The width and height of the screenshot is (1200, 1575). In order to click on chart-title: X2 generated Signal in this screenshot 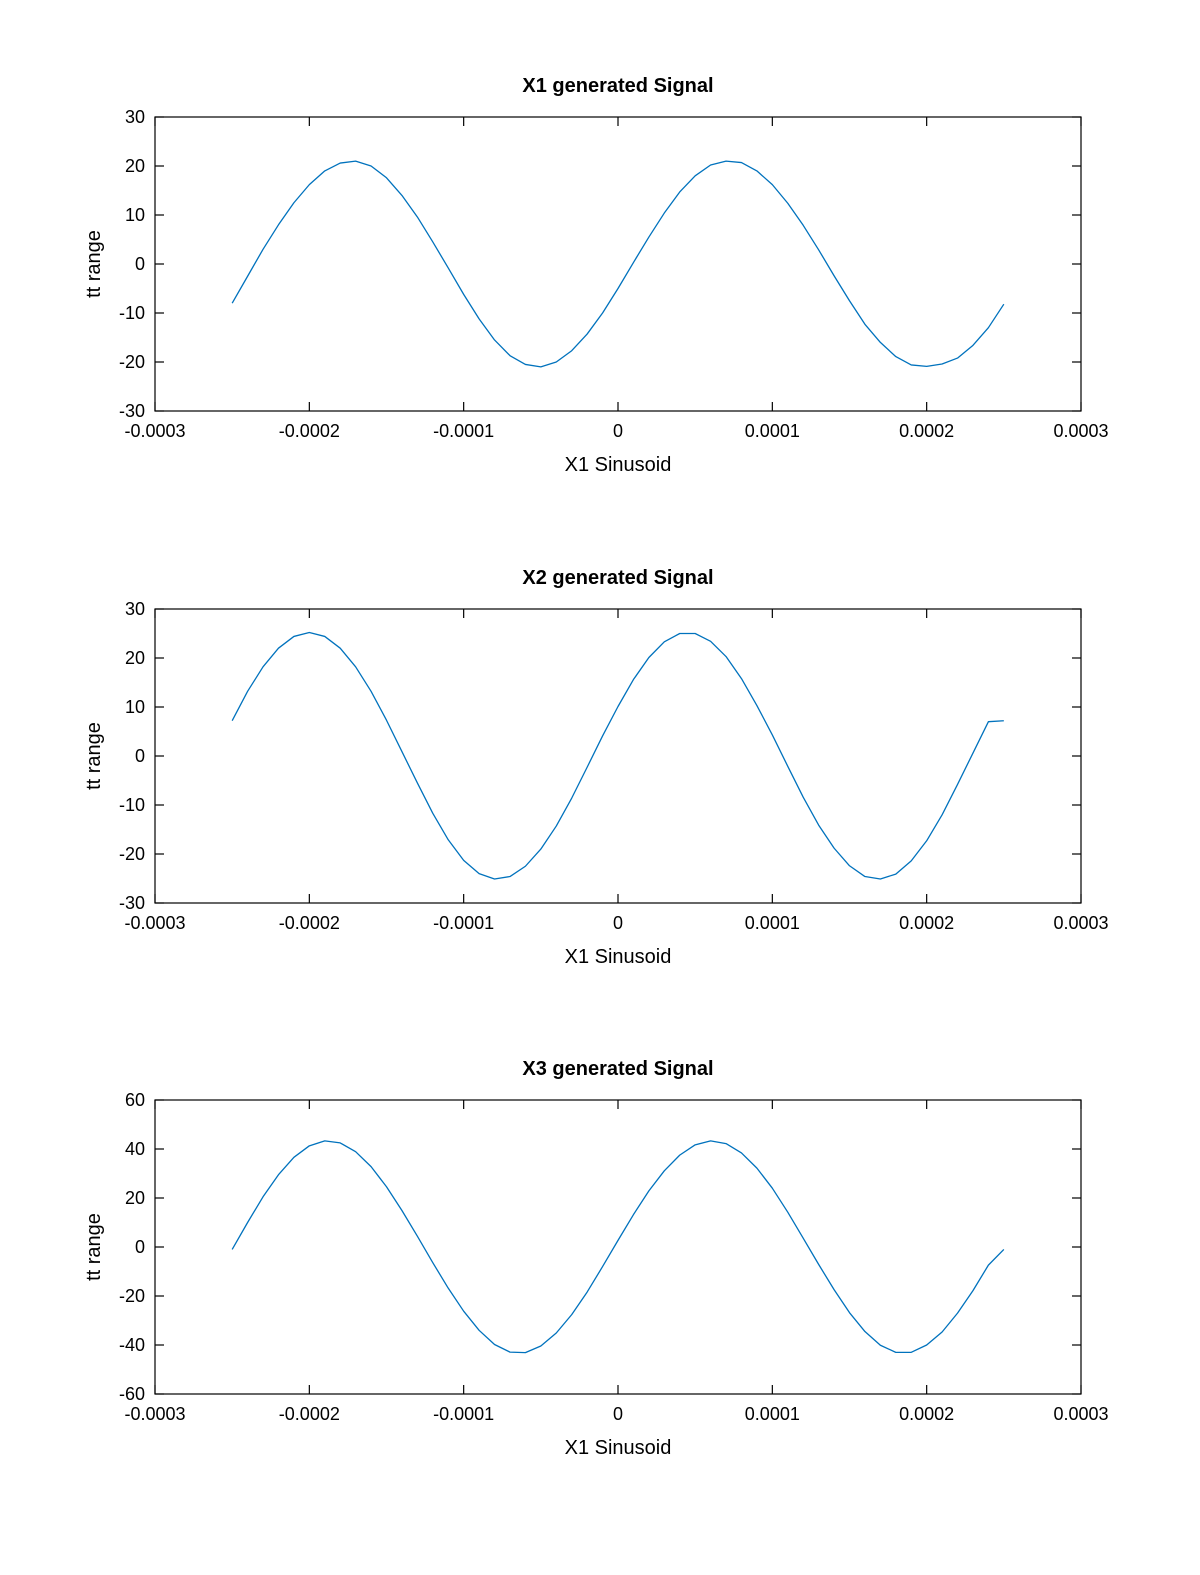, I will do `click(617, 578)`.